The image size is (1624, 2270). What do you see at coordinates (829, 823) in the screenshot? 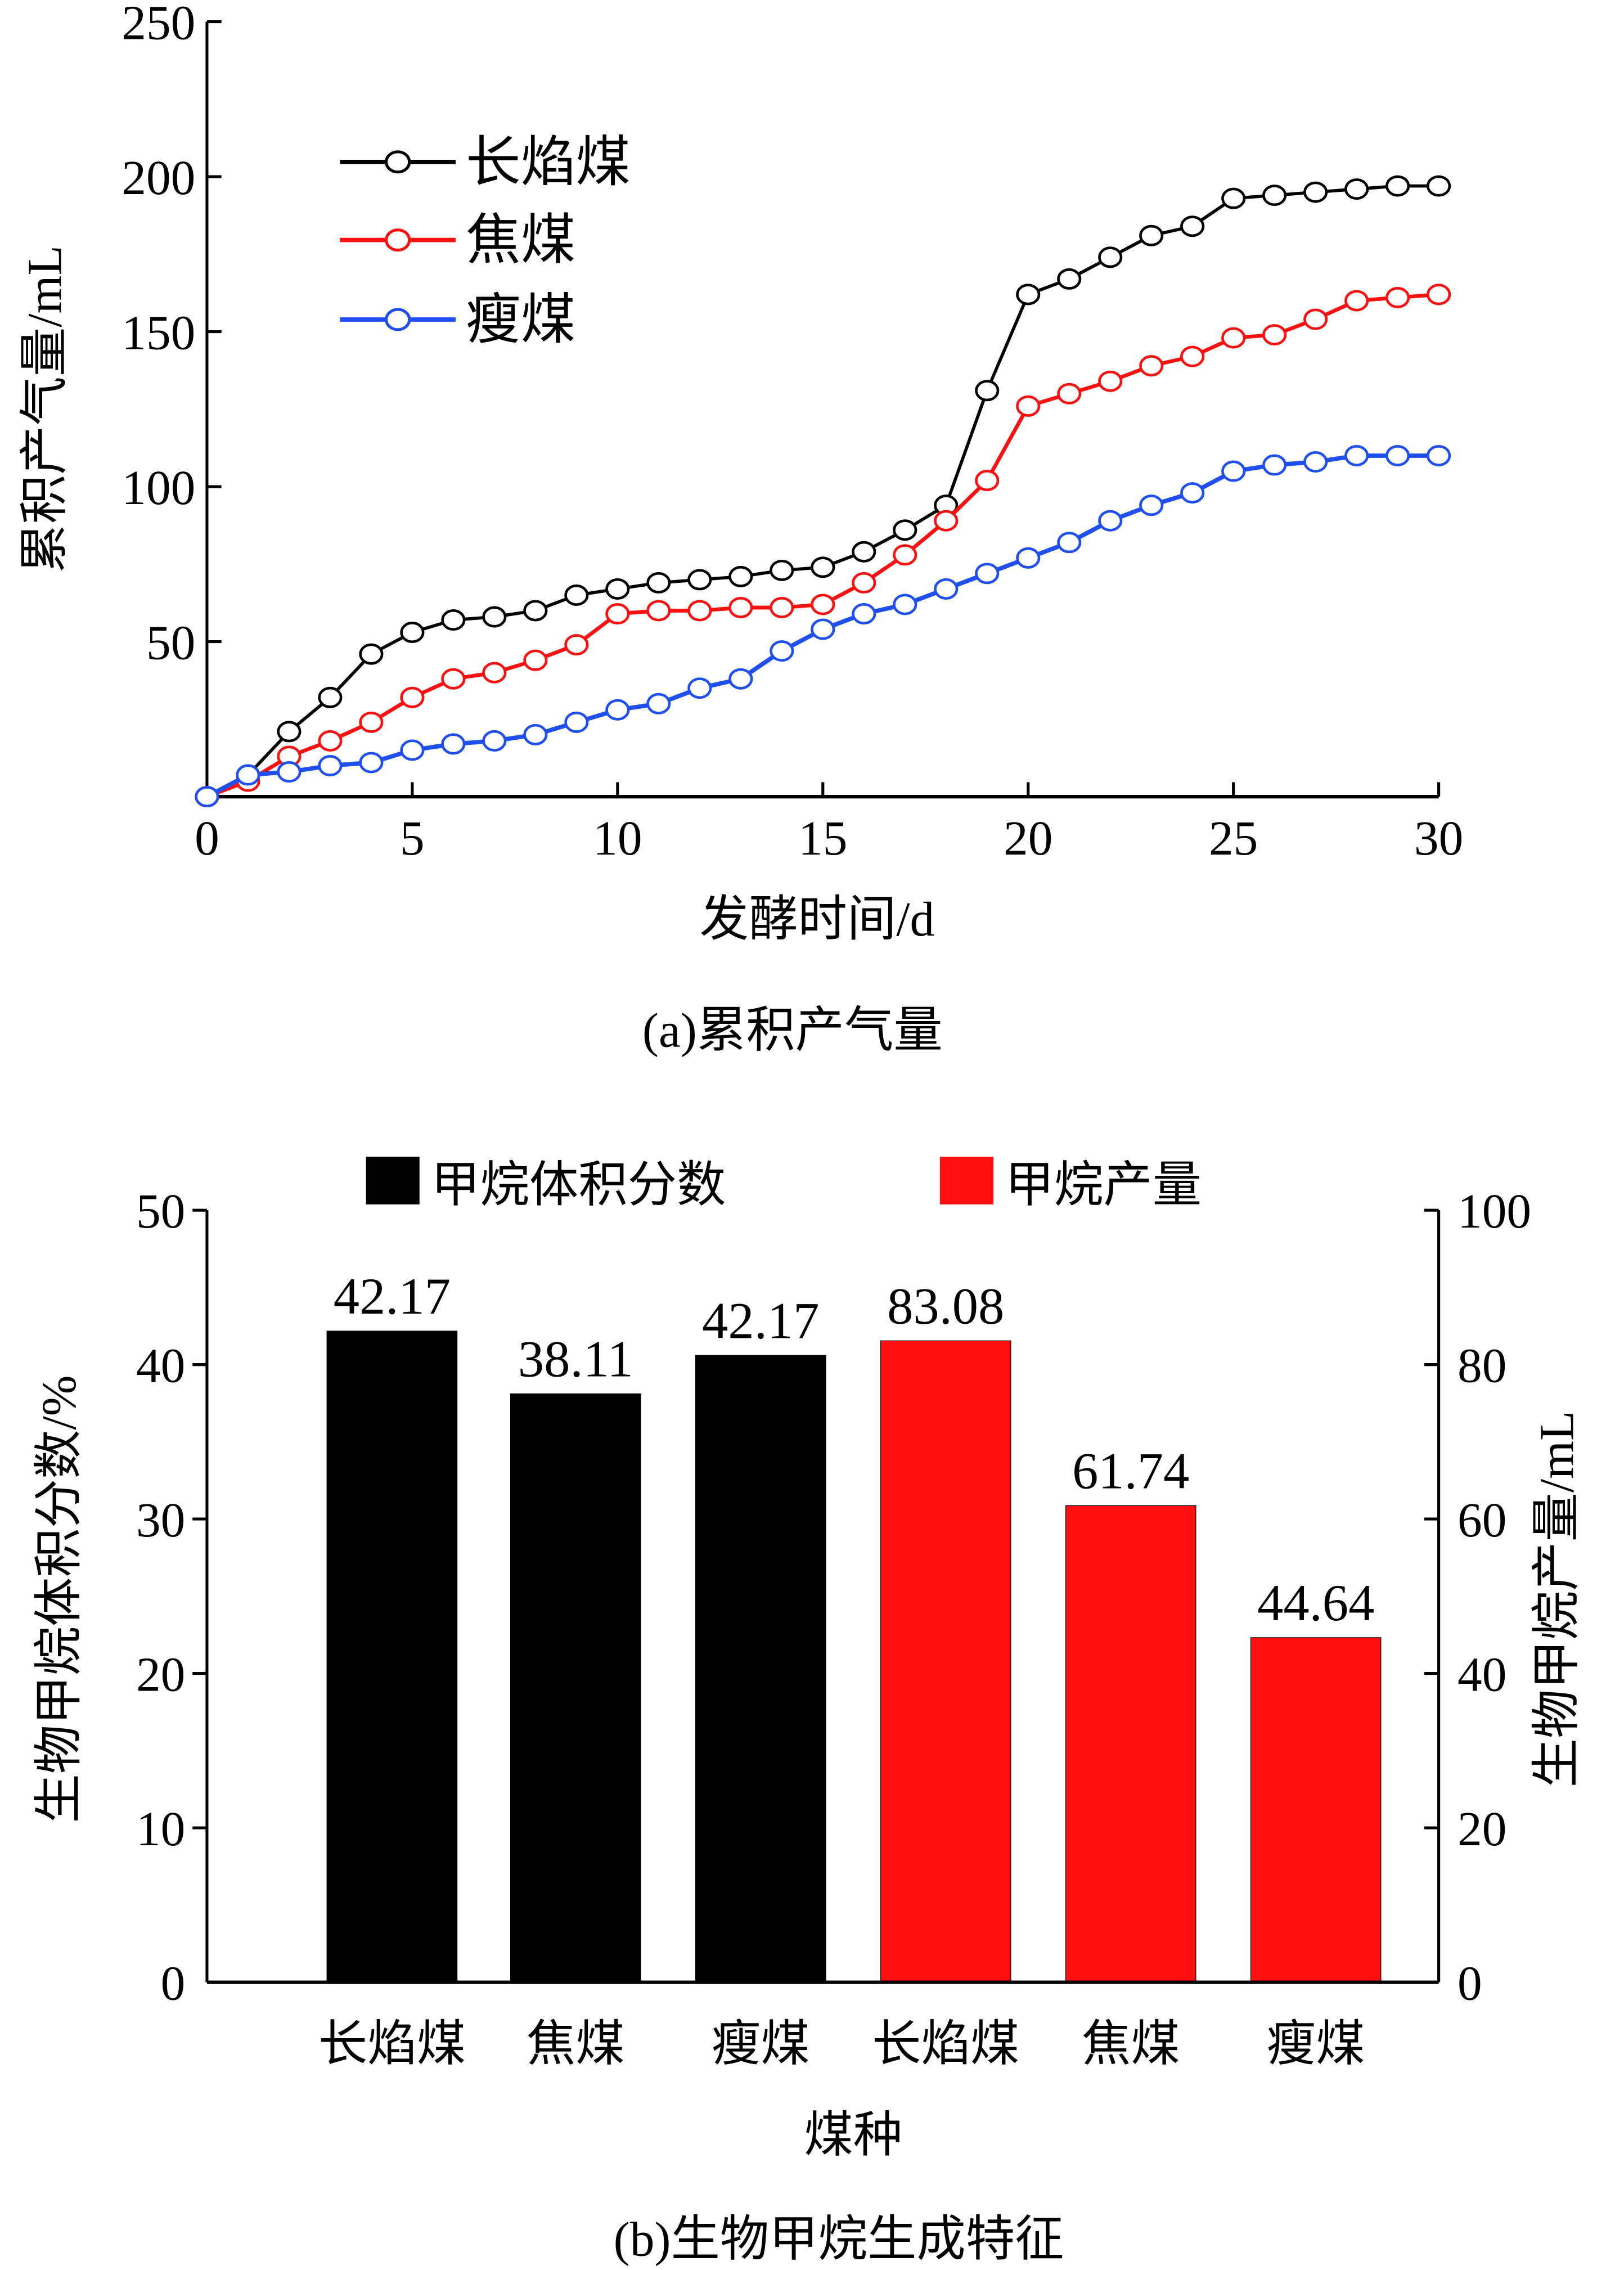
I see `x-ticks: 0 5 10 15 20 25 30` at bounding box center [829, 823].